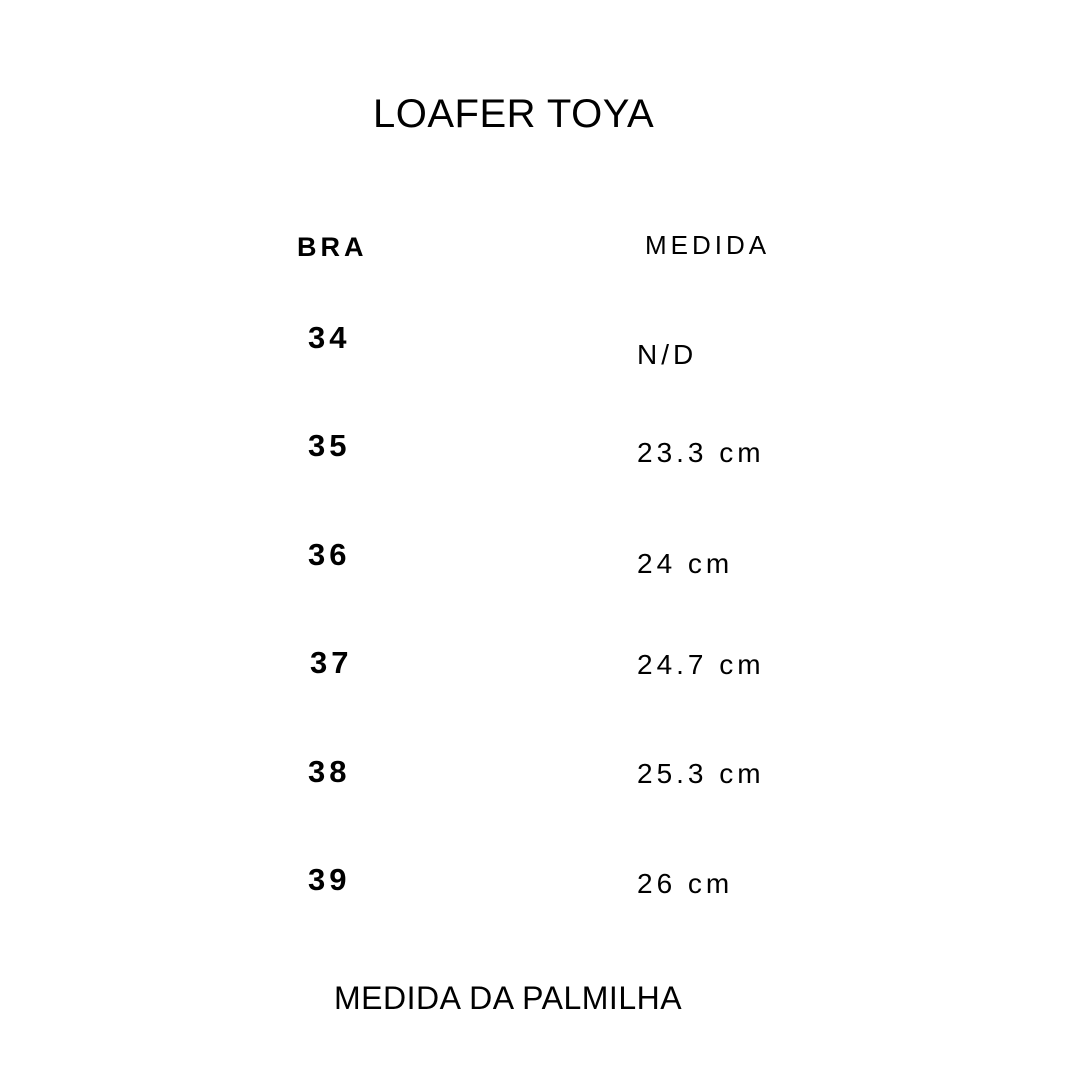 Image resolution: width=1080 pixels, height=1080 pixels. What do you see at coordinates (514, 114) in the screenshot?
I see `page-title: LOAFER TOYA` at bounding box center [514, 114].